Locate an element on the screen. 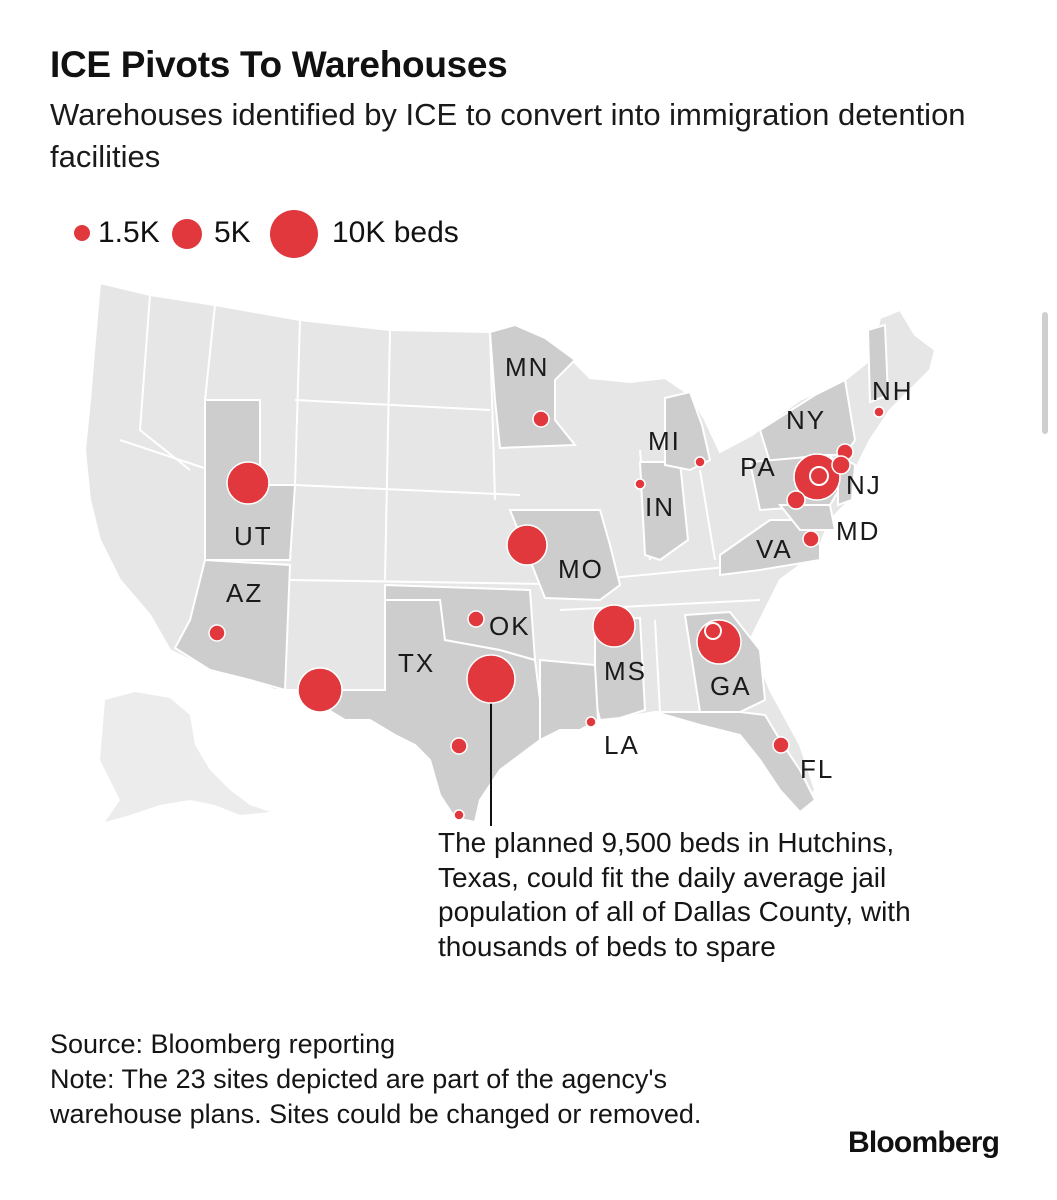  label-ny: NY is located at coordinates (806, 420).